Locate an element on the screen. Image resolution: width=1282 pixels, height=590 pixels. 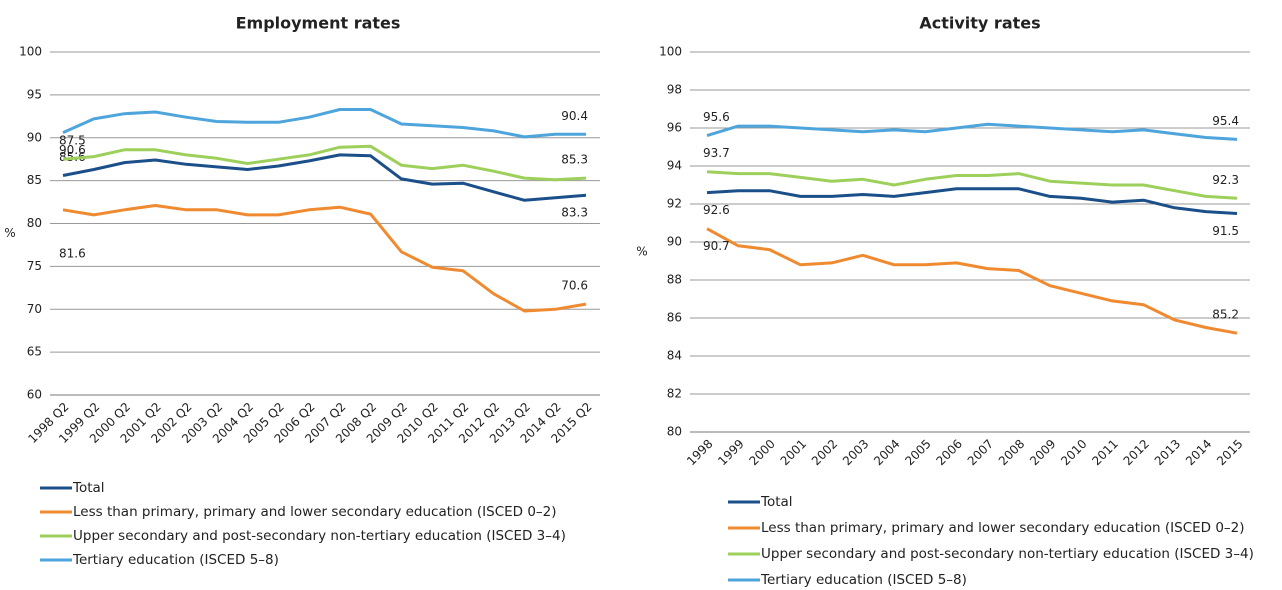
x-tick-label: 2008 is located at coordinates (1011, 452).